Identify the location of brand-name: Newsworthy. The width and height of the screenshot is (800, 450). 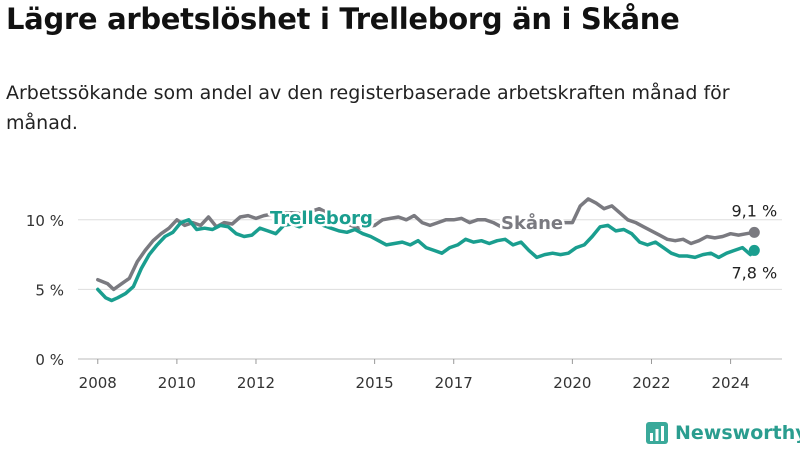
(737, 433).